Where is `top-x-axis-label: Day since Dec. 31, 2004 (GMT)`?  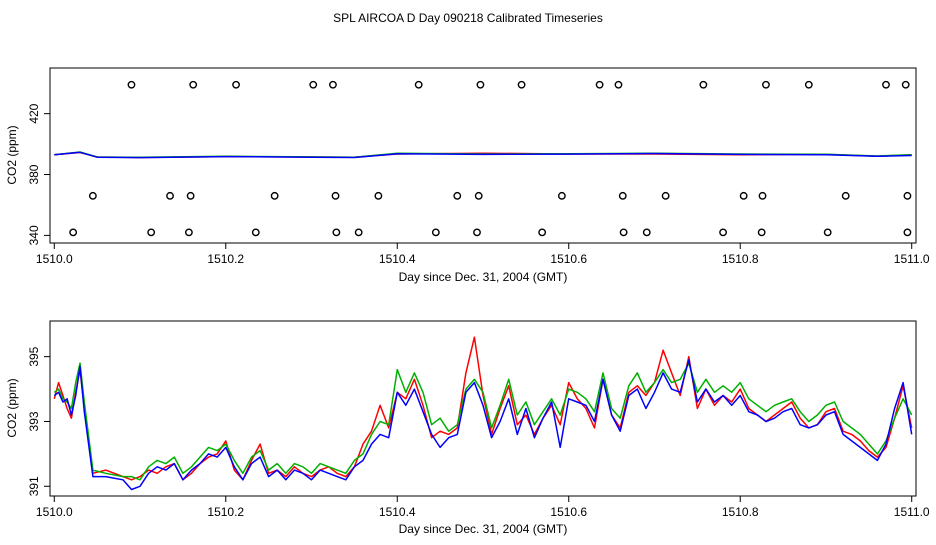
top-x-axis-label: Day since Dec. 31, 2004 (GMT) is located at coordinates (483, 277).